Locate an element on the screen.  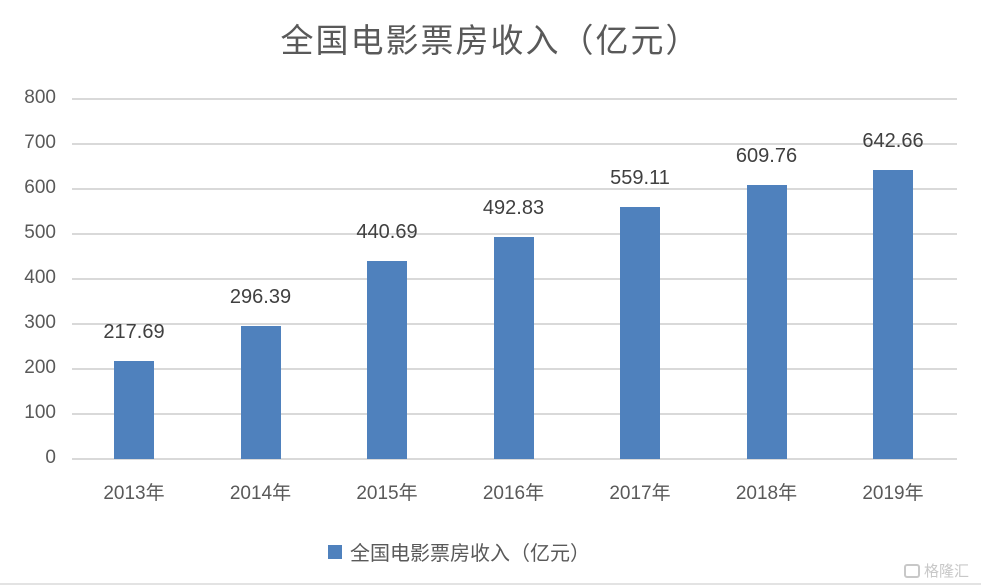
data-label: 609.76 is located at coordinates (766, 155).